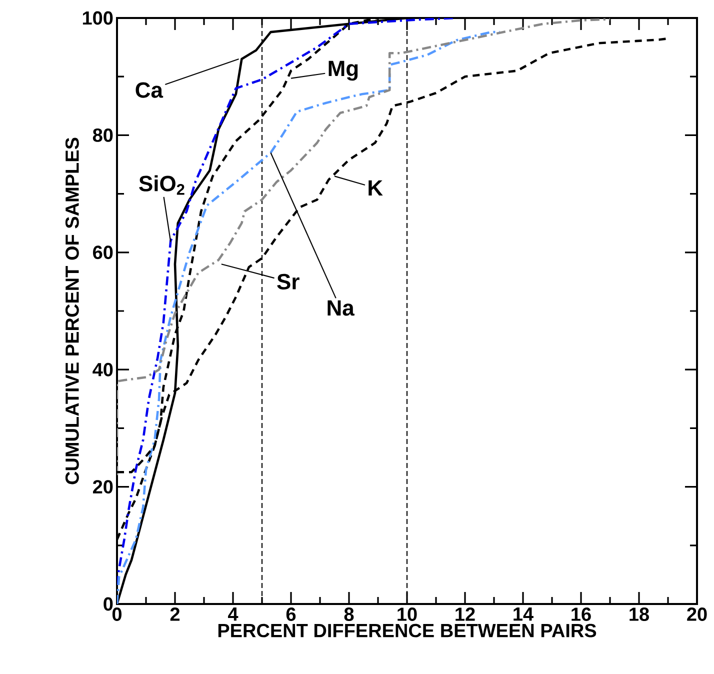  Describe the element at coordinates (233, 614) in the screenshot. I see `x-tick-label: 4` at that location.